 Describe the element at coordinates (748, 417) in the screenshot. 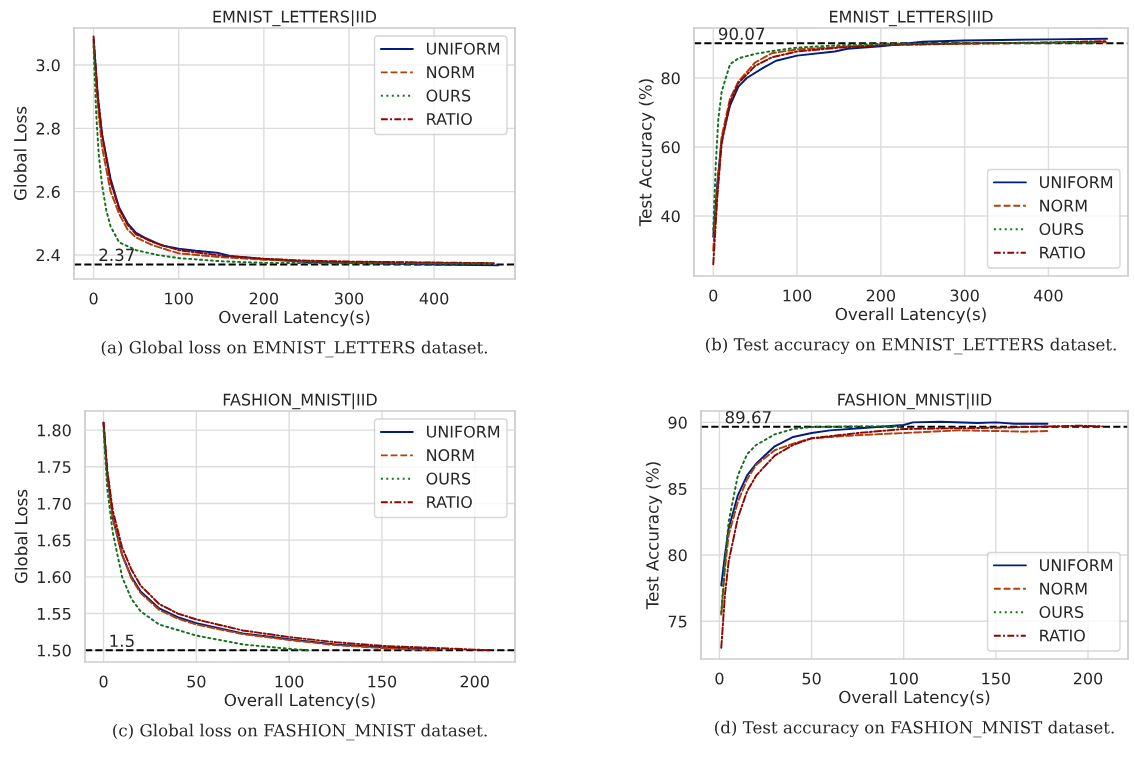

I see `ref-line-label: 89.67` at that location.